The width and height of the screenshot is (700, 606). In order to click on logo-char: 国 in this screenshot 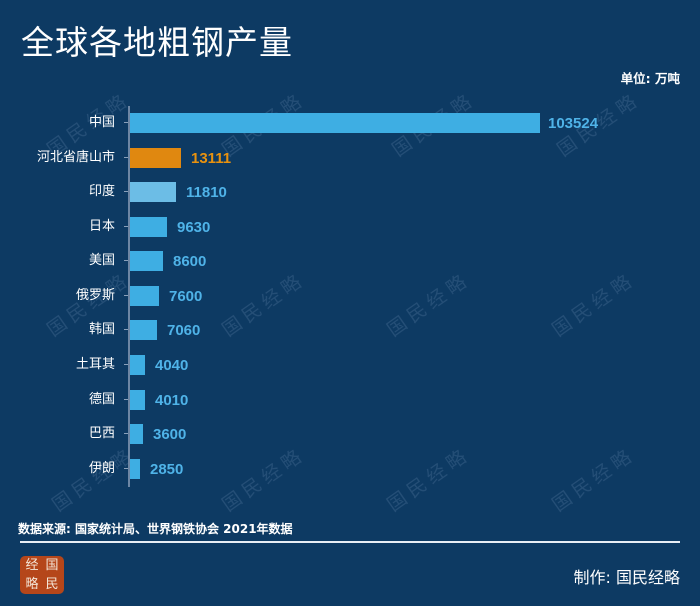, I will do `click(52, 565)`.